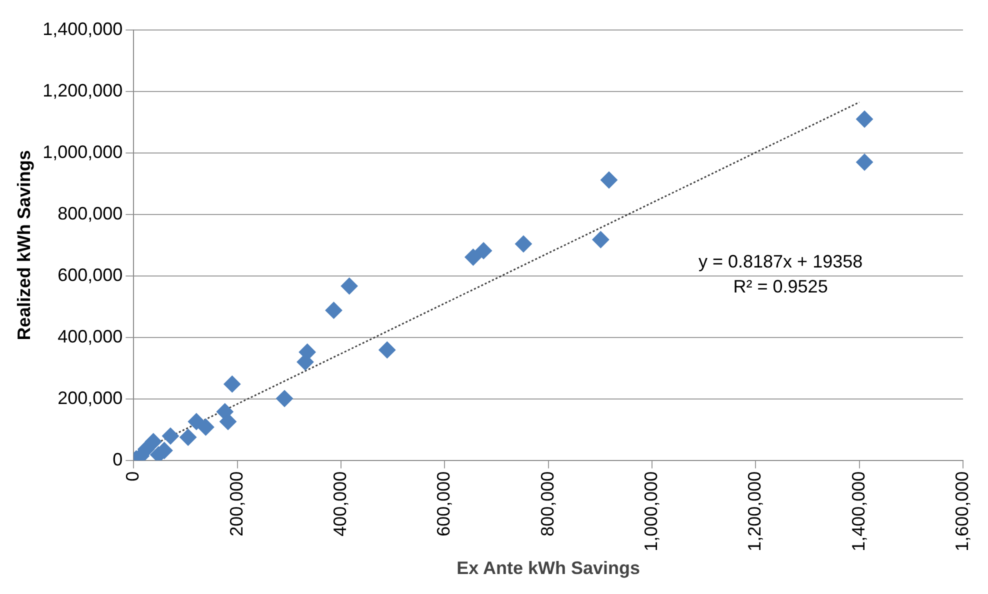 Image resolution: width=988 pixels, height=594 pixels. Describe the element at coordinates (82, 28) in the screenshot. I see `y-tick-label: 1,400,000` at that location.